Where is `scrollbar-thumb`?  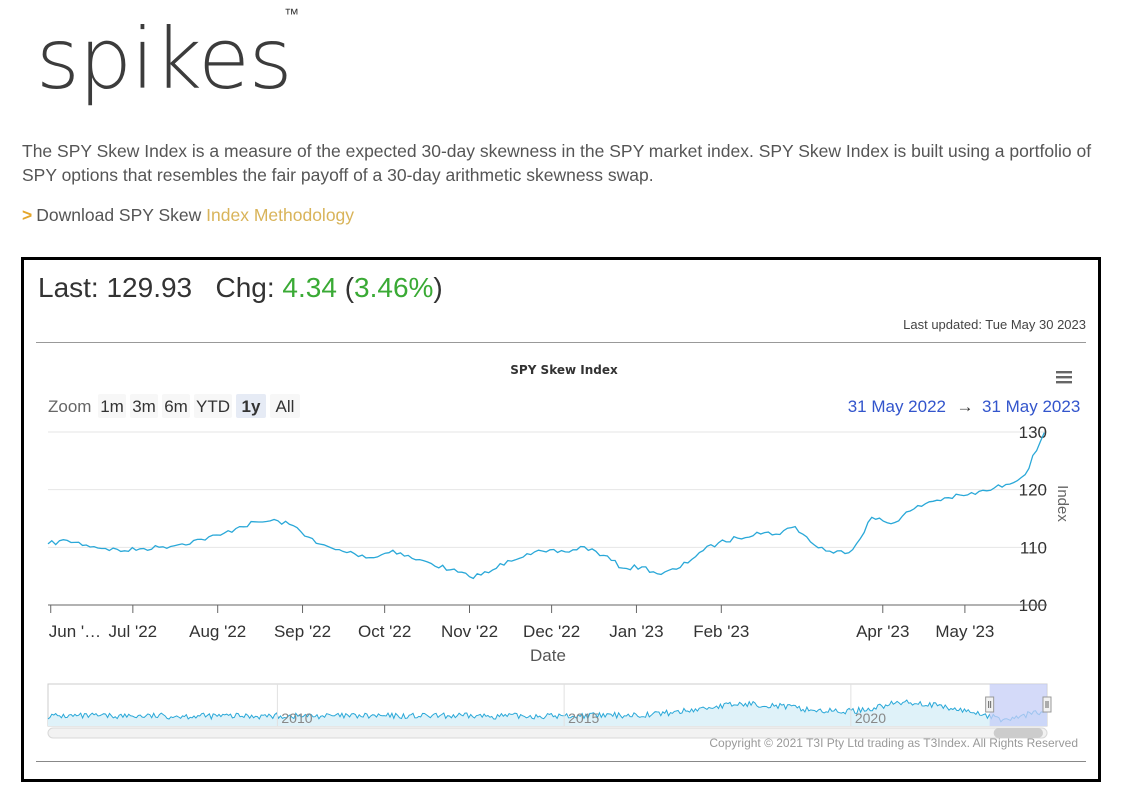
scrollbar-thumb is located at coordinates (1018, 733).